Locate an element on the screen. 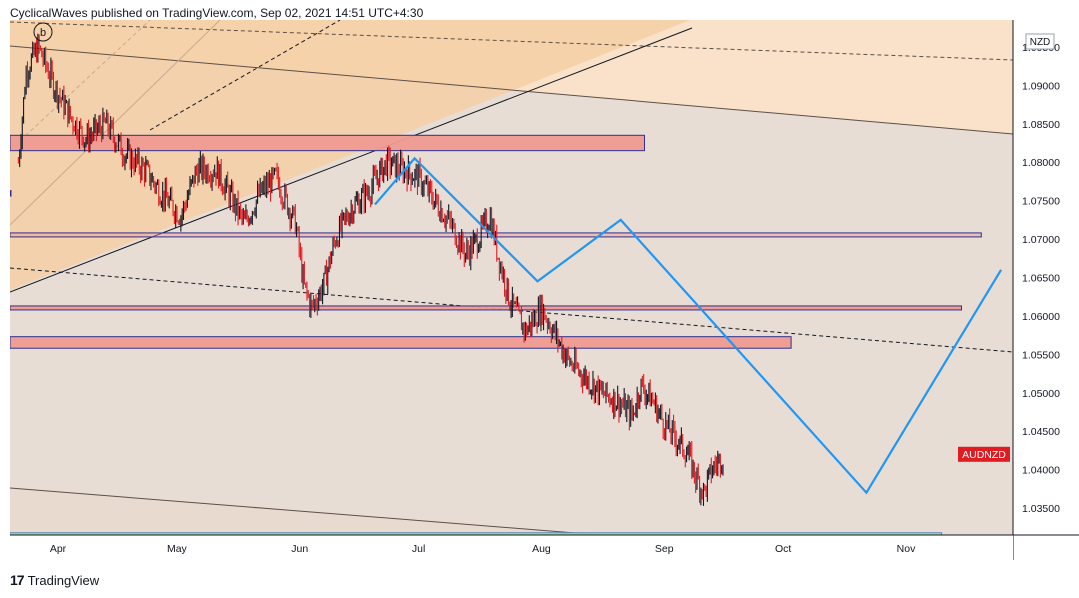 The height and width of the screenshot is (598, 1079). zone-1.061 is located at coordinates (486, 308).